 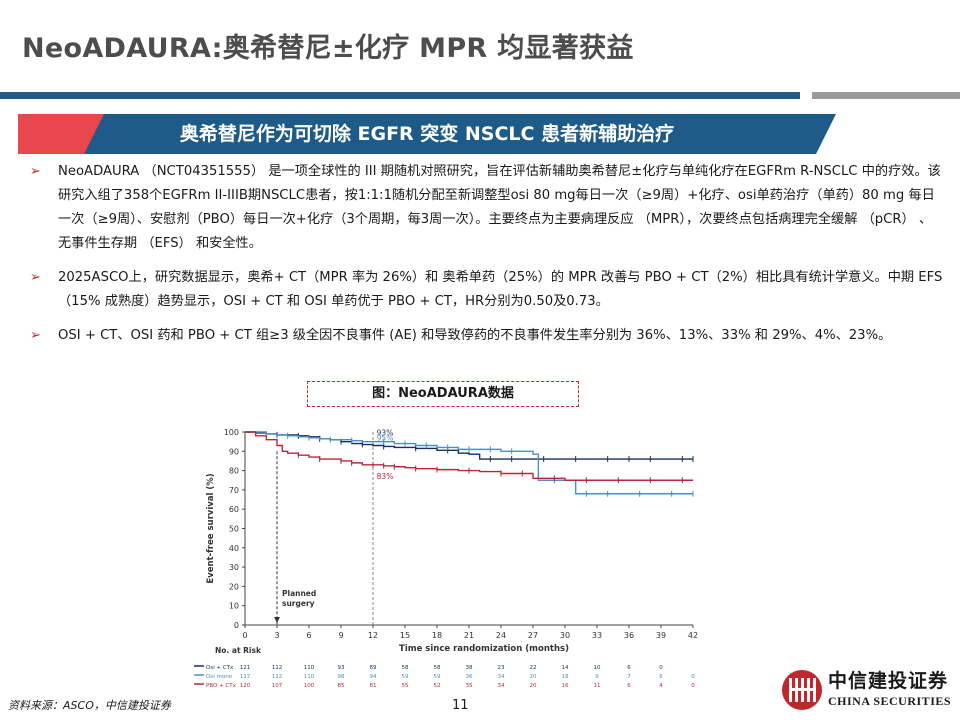 What do you see at coordinates (234, 606) in the screenshot?
I see `y-tick-label: 10` at bounding box center [234, 606].